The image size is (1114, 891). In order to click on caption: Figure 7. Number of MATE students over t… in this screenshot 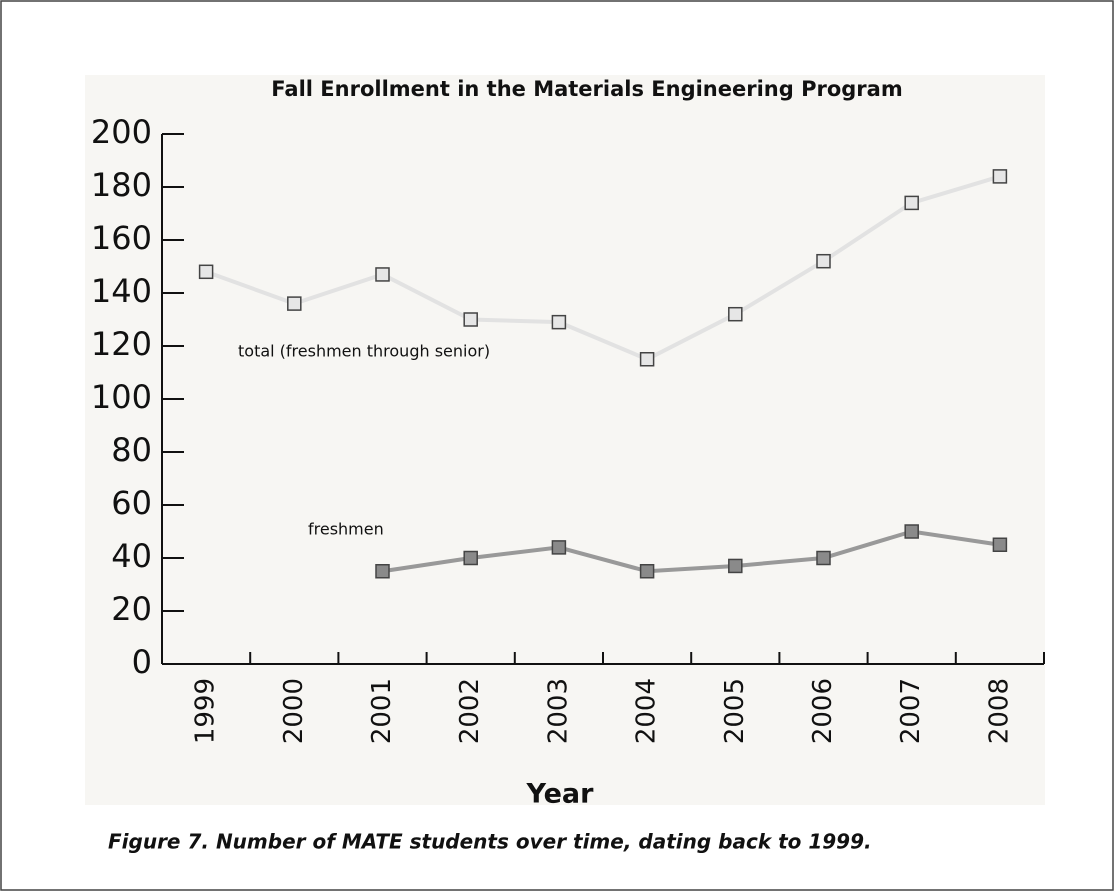, I will do `click(490, 842)`.